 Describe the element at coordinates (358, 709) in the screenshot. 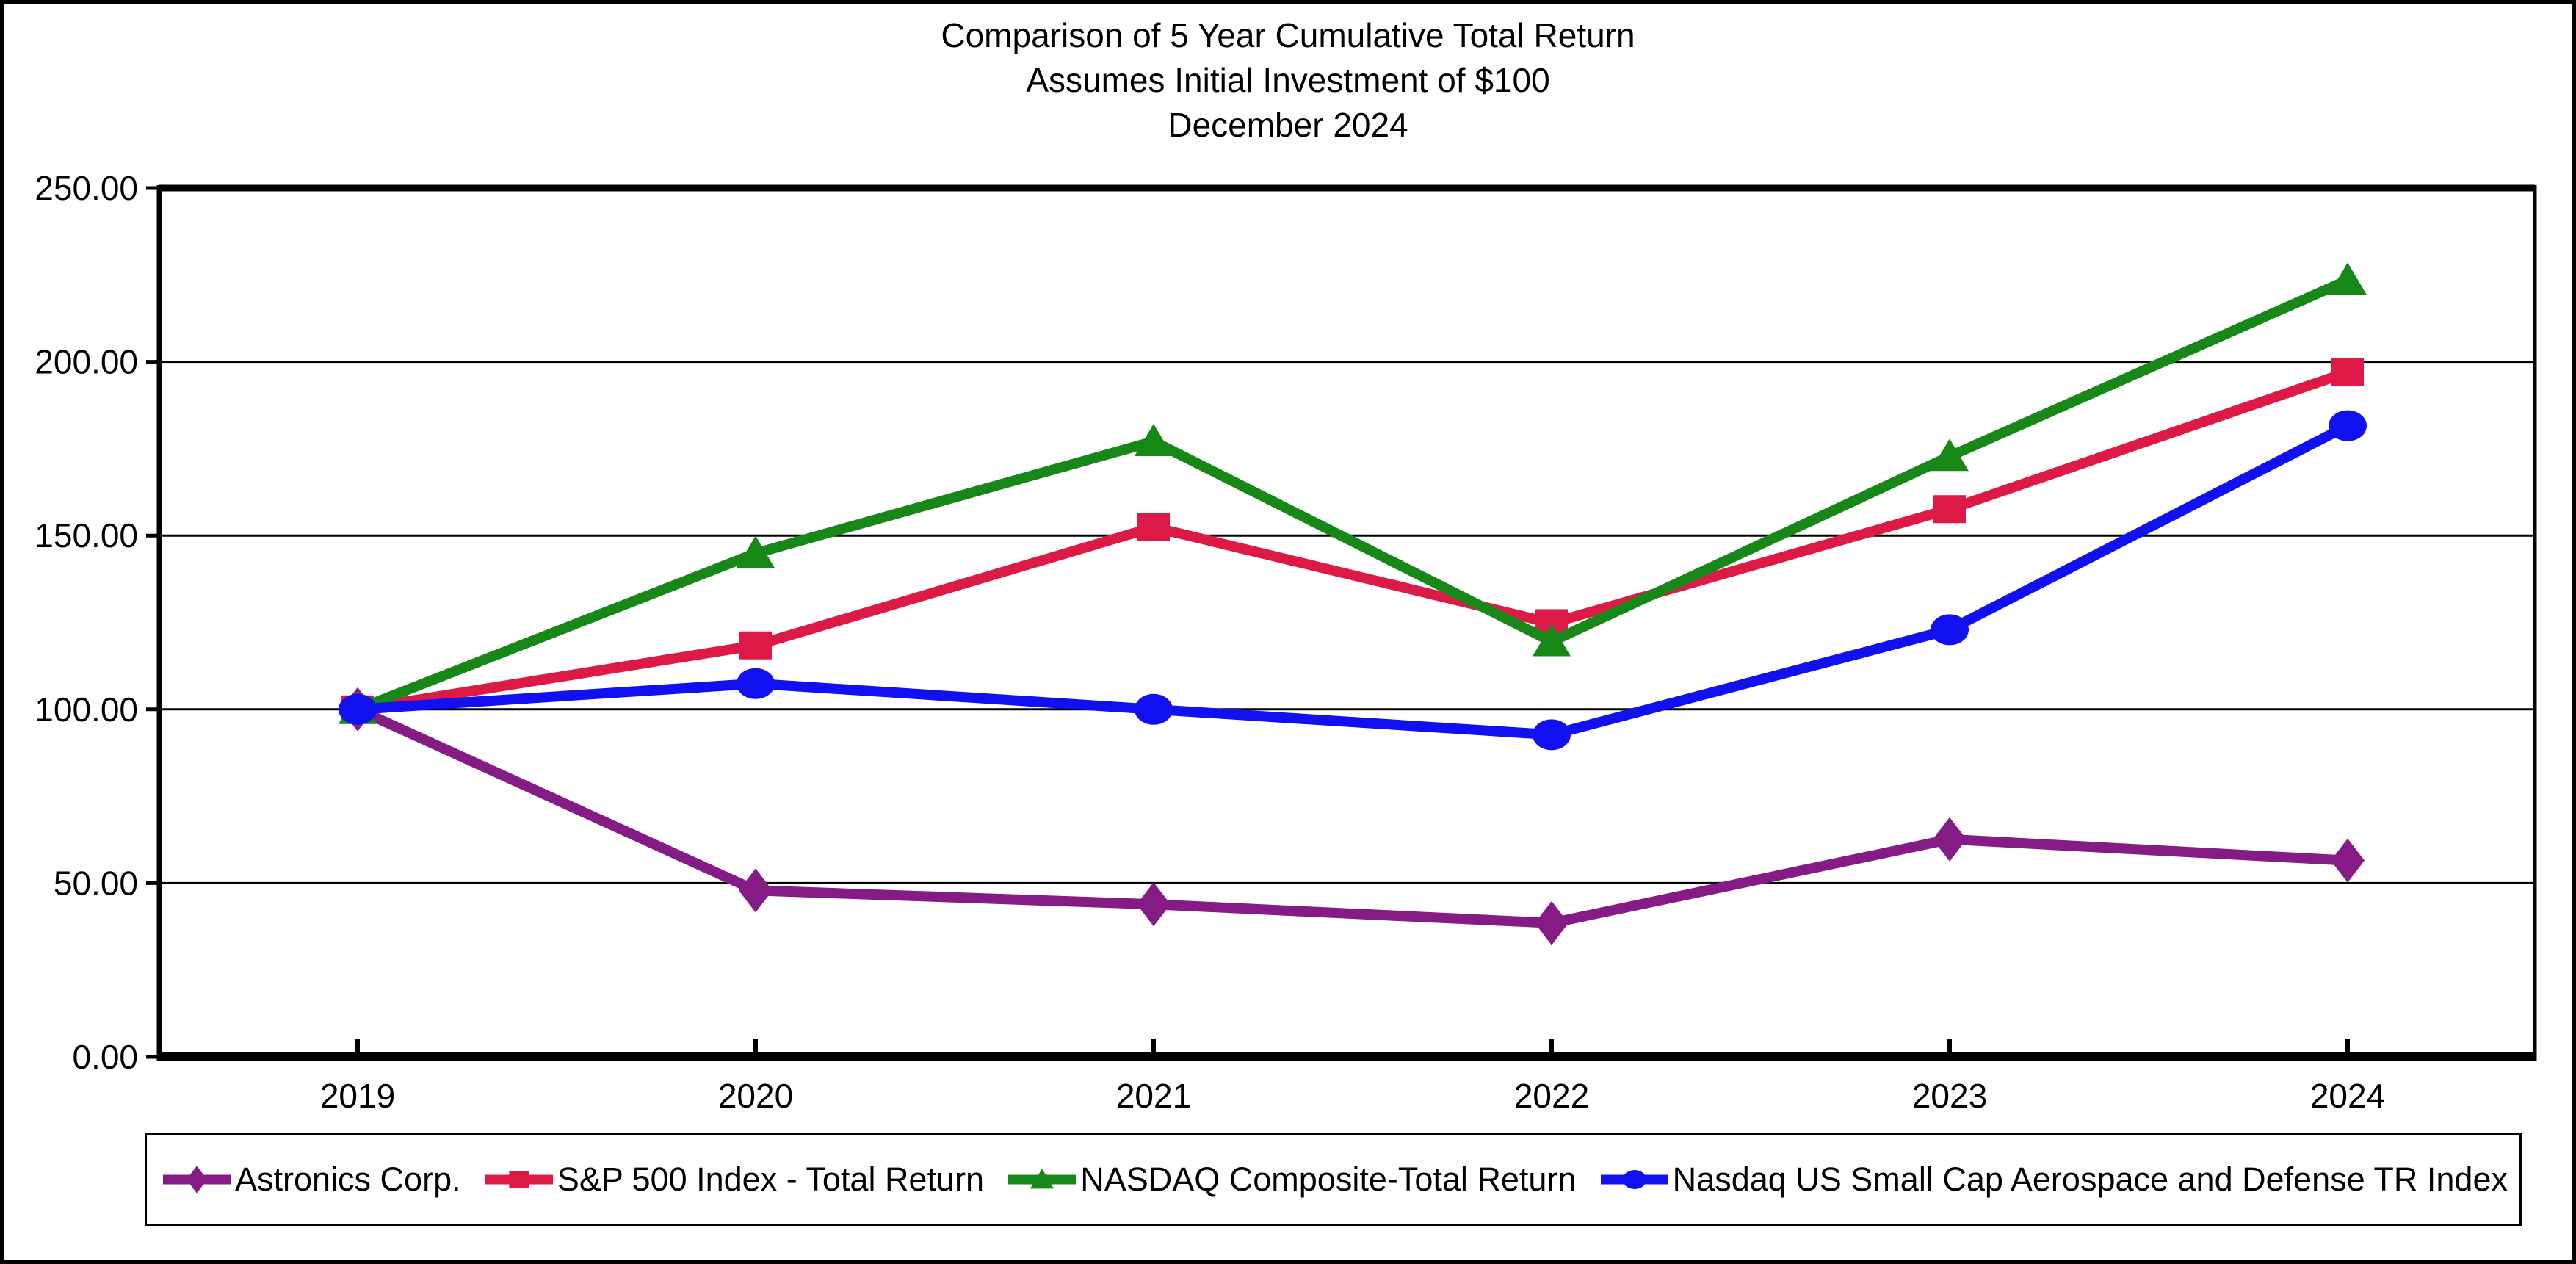

I see `series-3-point-2019` at that location.